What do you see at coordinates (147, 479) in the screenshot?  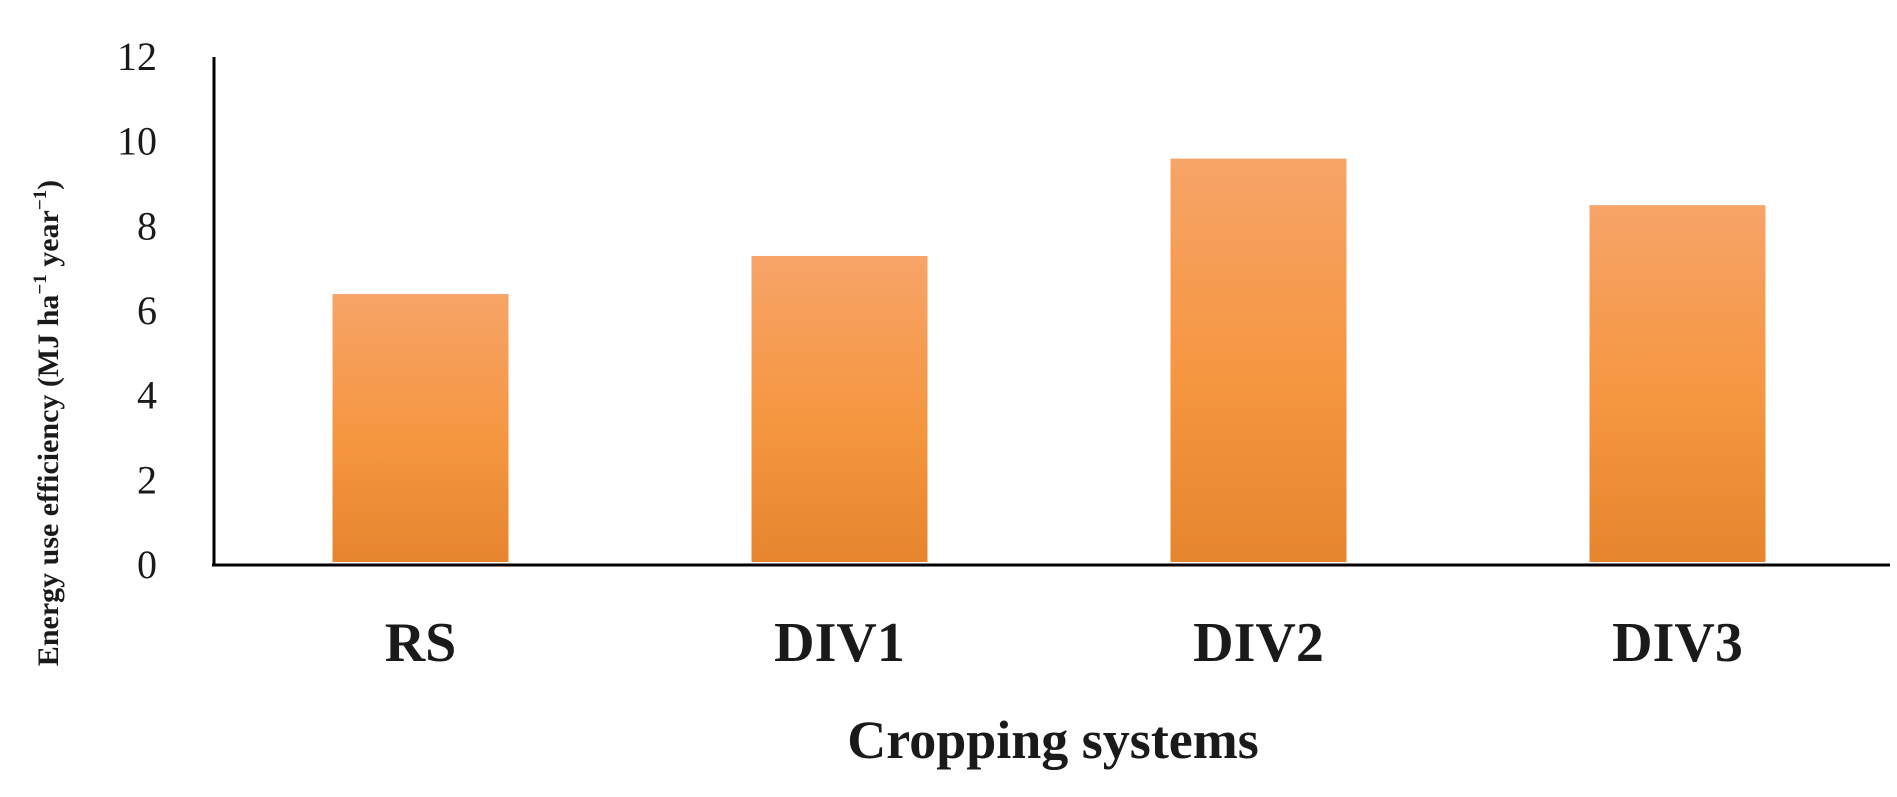 I see `y-tick-label: 2` at bounding box center [147, 479].